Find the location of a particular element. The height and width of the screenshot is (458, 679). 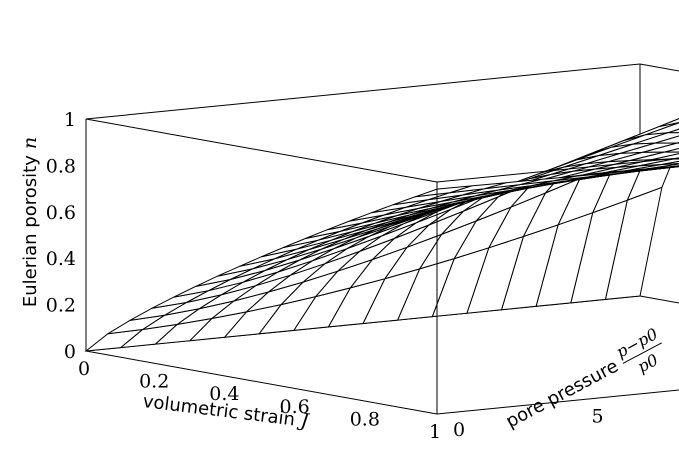

x-tick-label: 0.2 is located at coordinates (154, 382).